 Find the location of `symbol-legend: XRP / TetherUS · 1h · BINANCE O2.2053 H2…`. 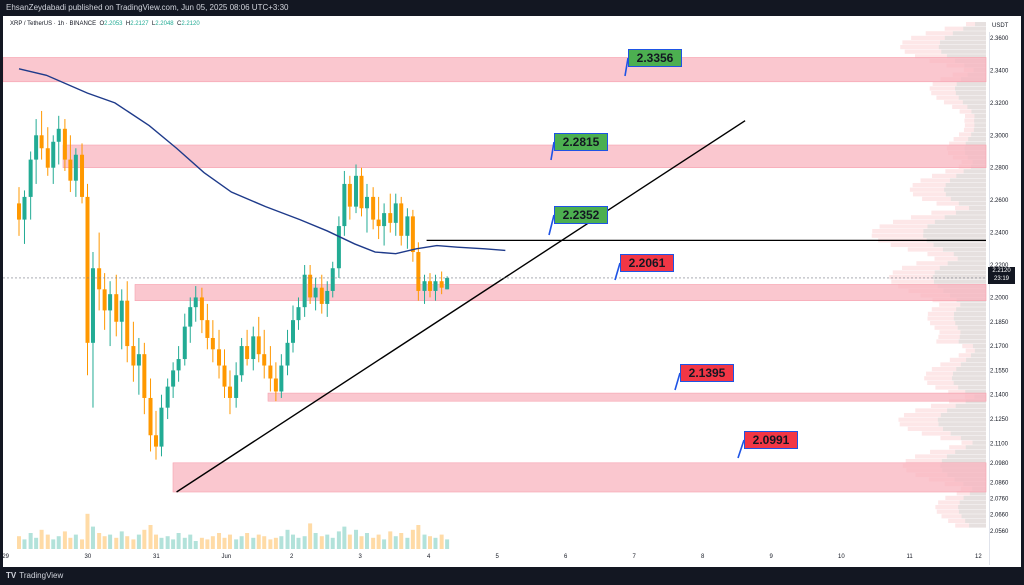

symbol-legend: XRP / TetherUS · 1h · BINANCE O2.2053 H2… is located at coordinates (105, 24).